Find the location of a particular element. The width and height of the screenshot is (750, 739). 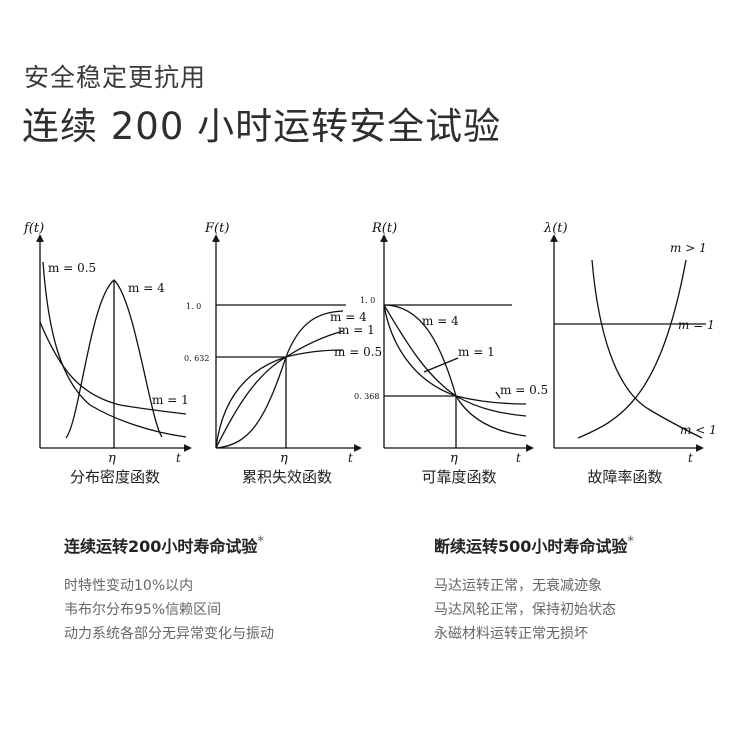

leader-m05 is located at coordinates (498, 395).